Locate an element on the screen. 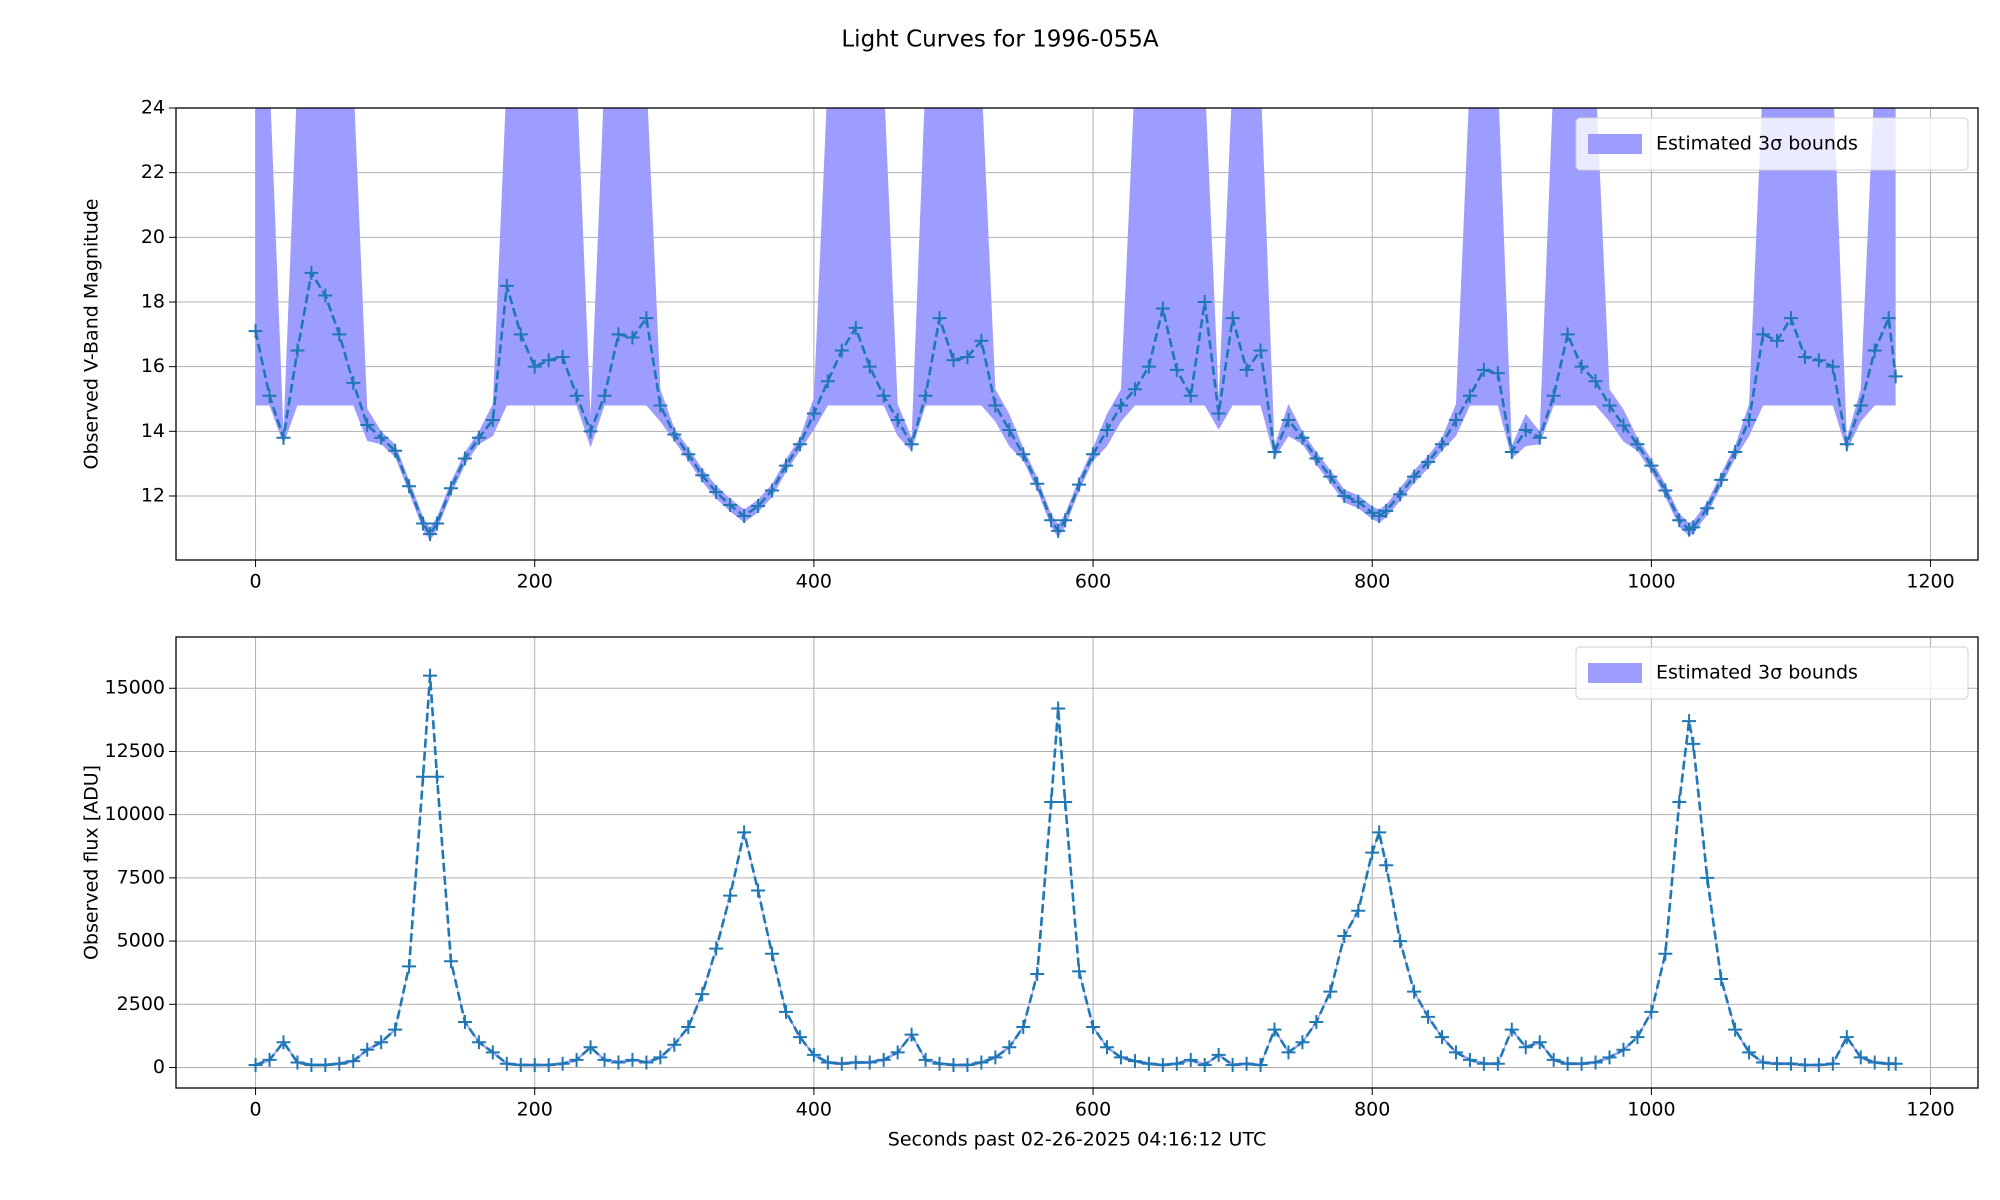 This screenshot has width=2000, height=1200. legend-box is located at coordinates (1772, 673).